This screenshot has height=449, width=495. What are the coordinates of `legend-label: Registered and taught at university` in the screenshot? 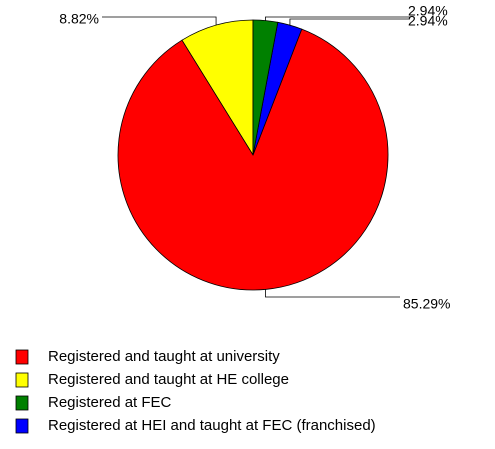 It's located at (164, 356).